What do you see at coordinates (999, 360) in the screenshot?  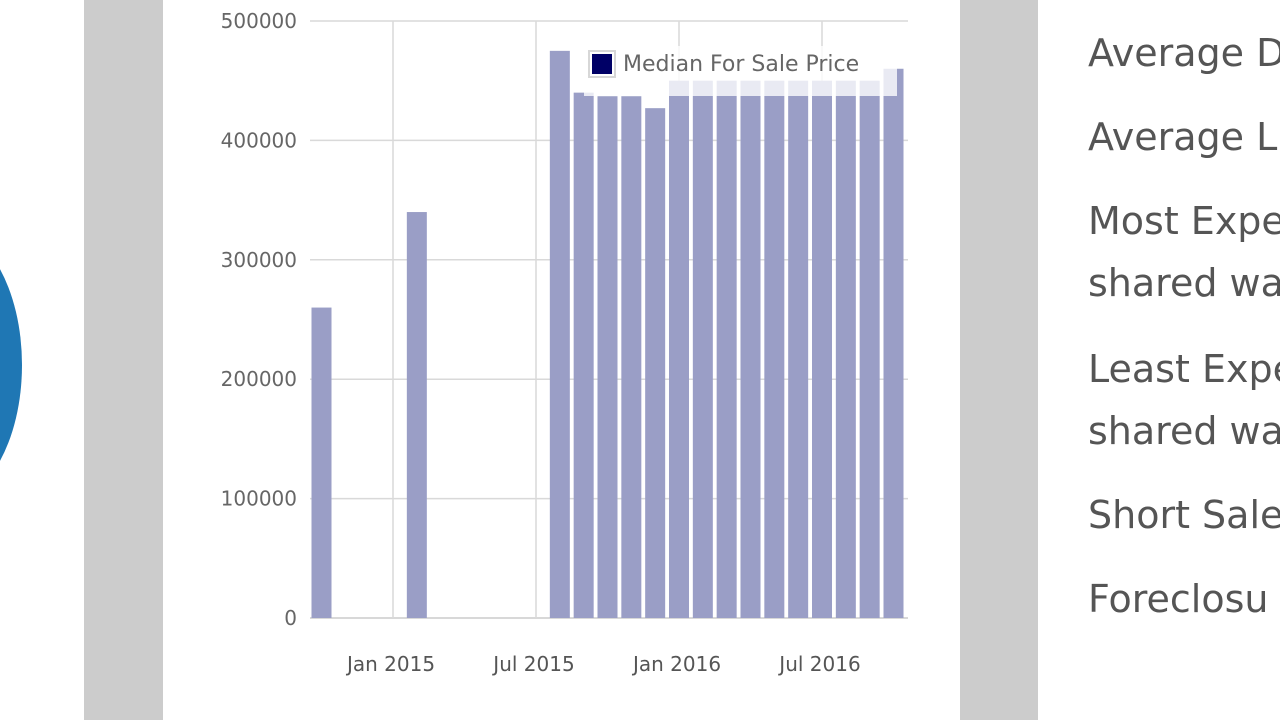 I see `right-gray-band` at bounding box center [999, 360].